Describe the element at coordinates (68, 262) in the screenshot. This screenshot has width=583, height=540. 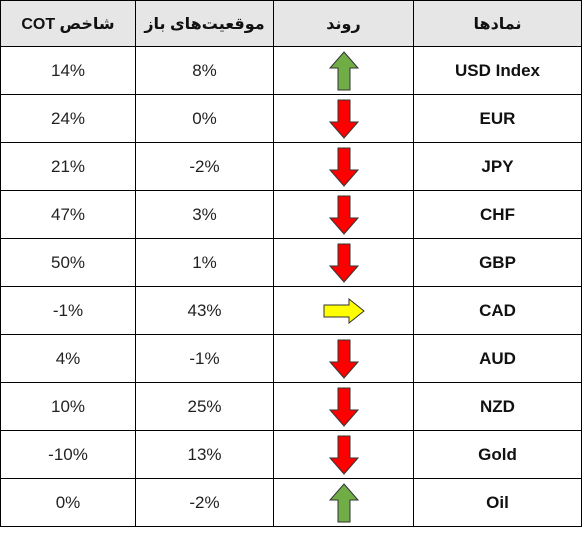
I see `cot-cell: 50%` at that location.